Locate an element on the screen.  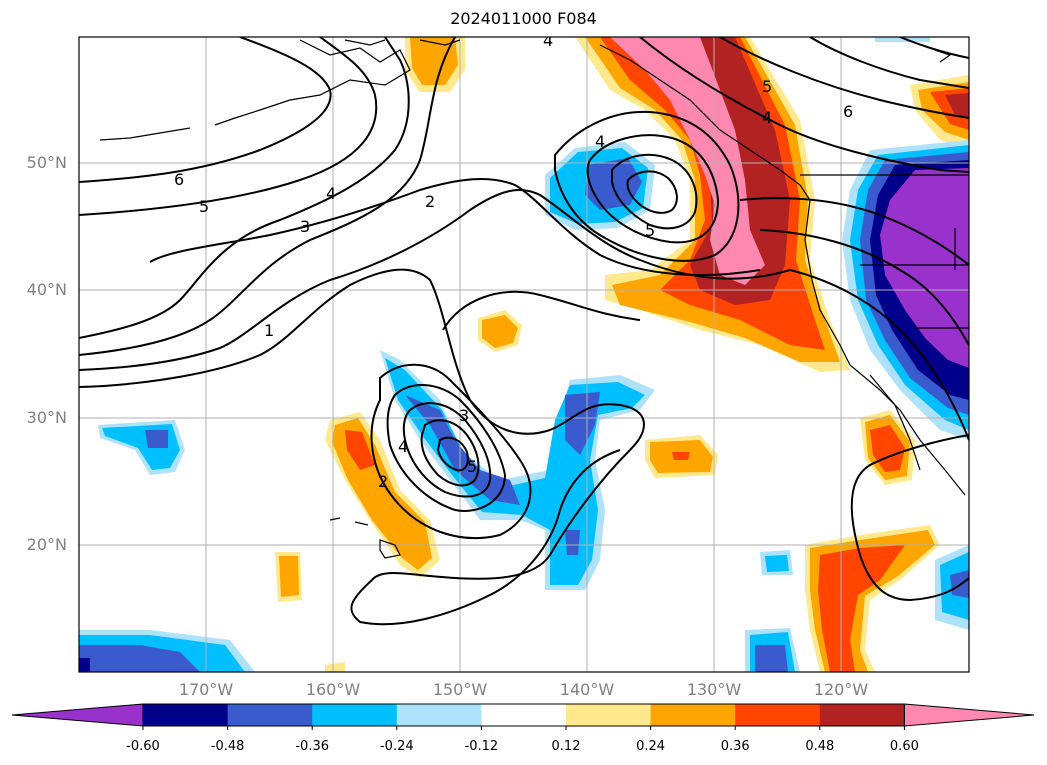
colorbar-label: -0.48 is located at coordinates (227, 746).